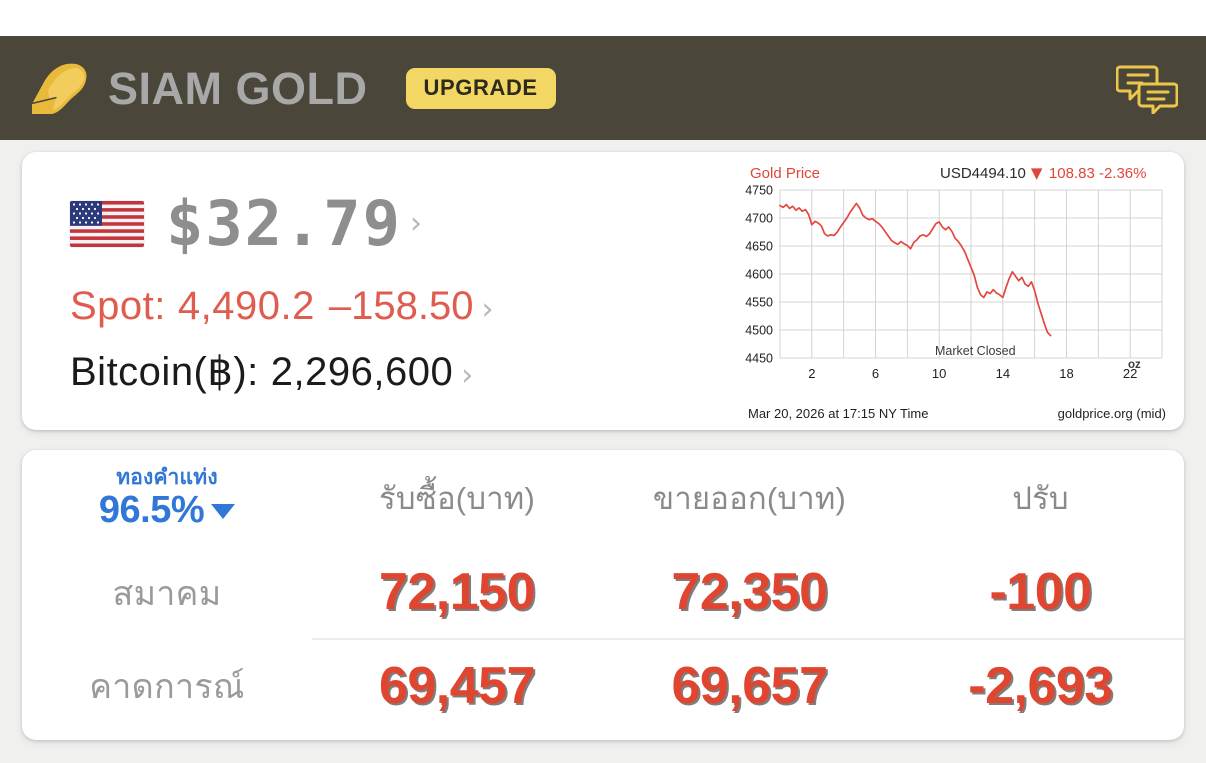  Describe the element at coordinates (480, 88) in the screenshot. I see `upgrade-button: UPGRADE` at that location.